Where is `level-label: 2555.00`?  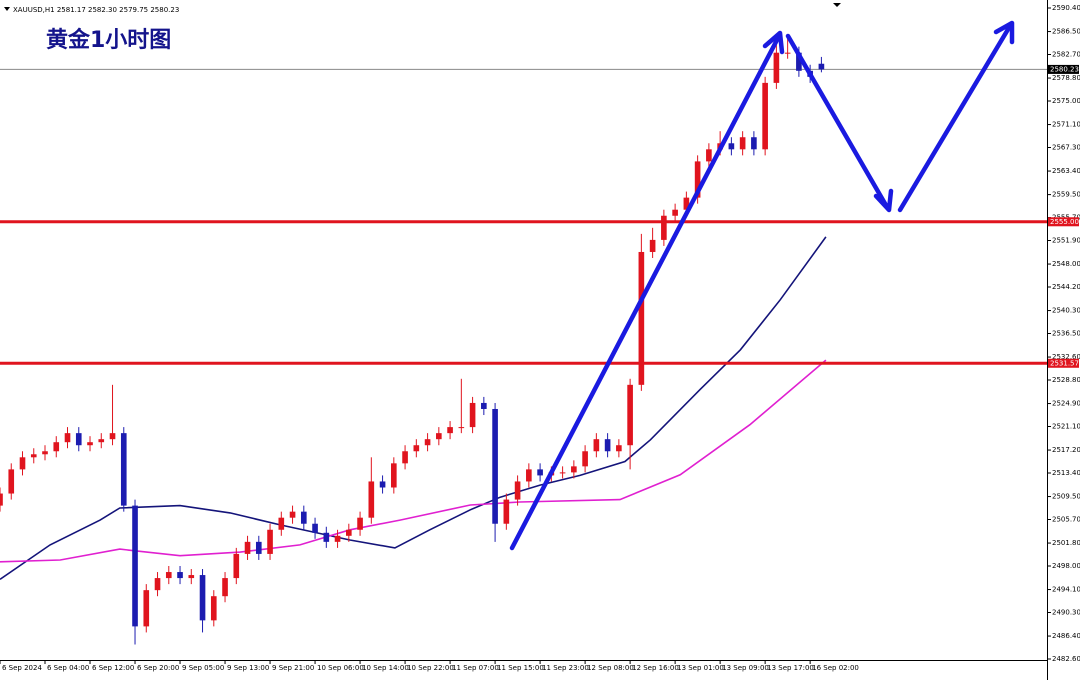
level-label: 2555.00 is located at coordinates (1064, 222).